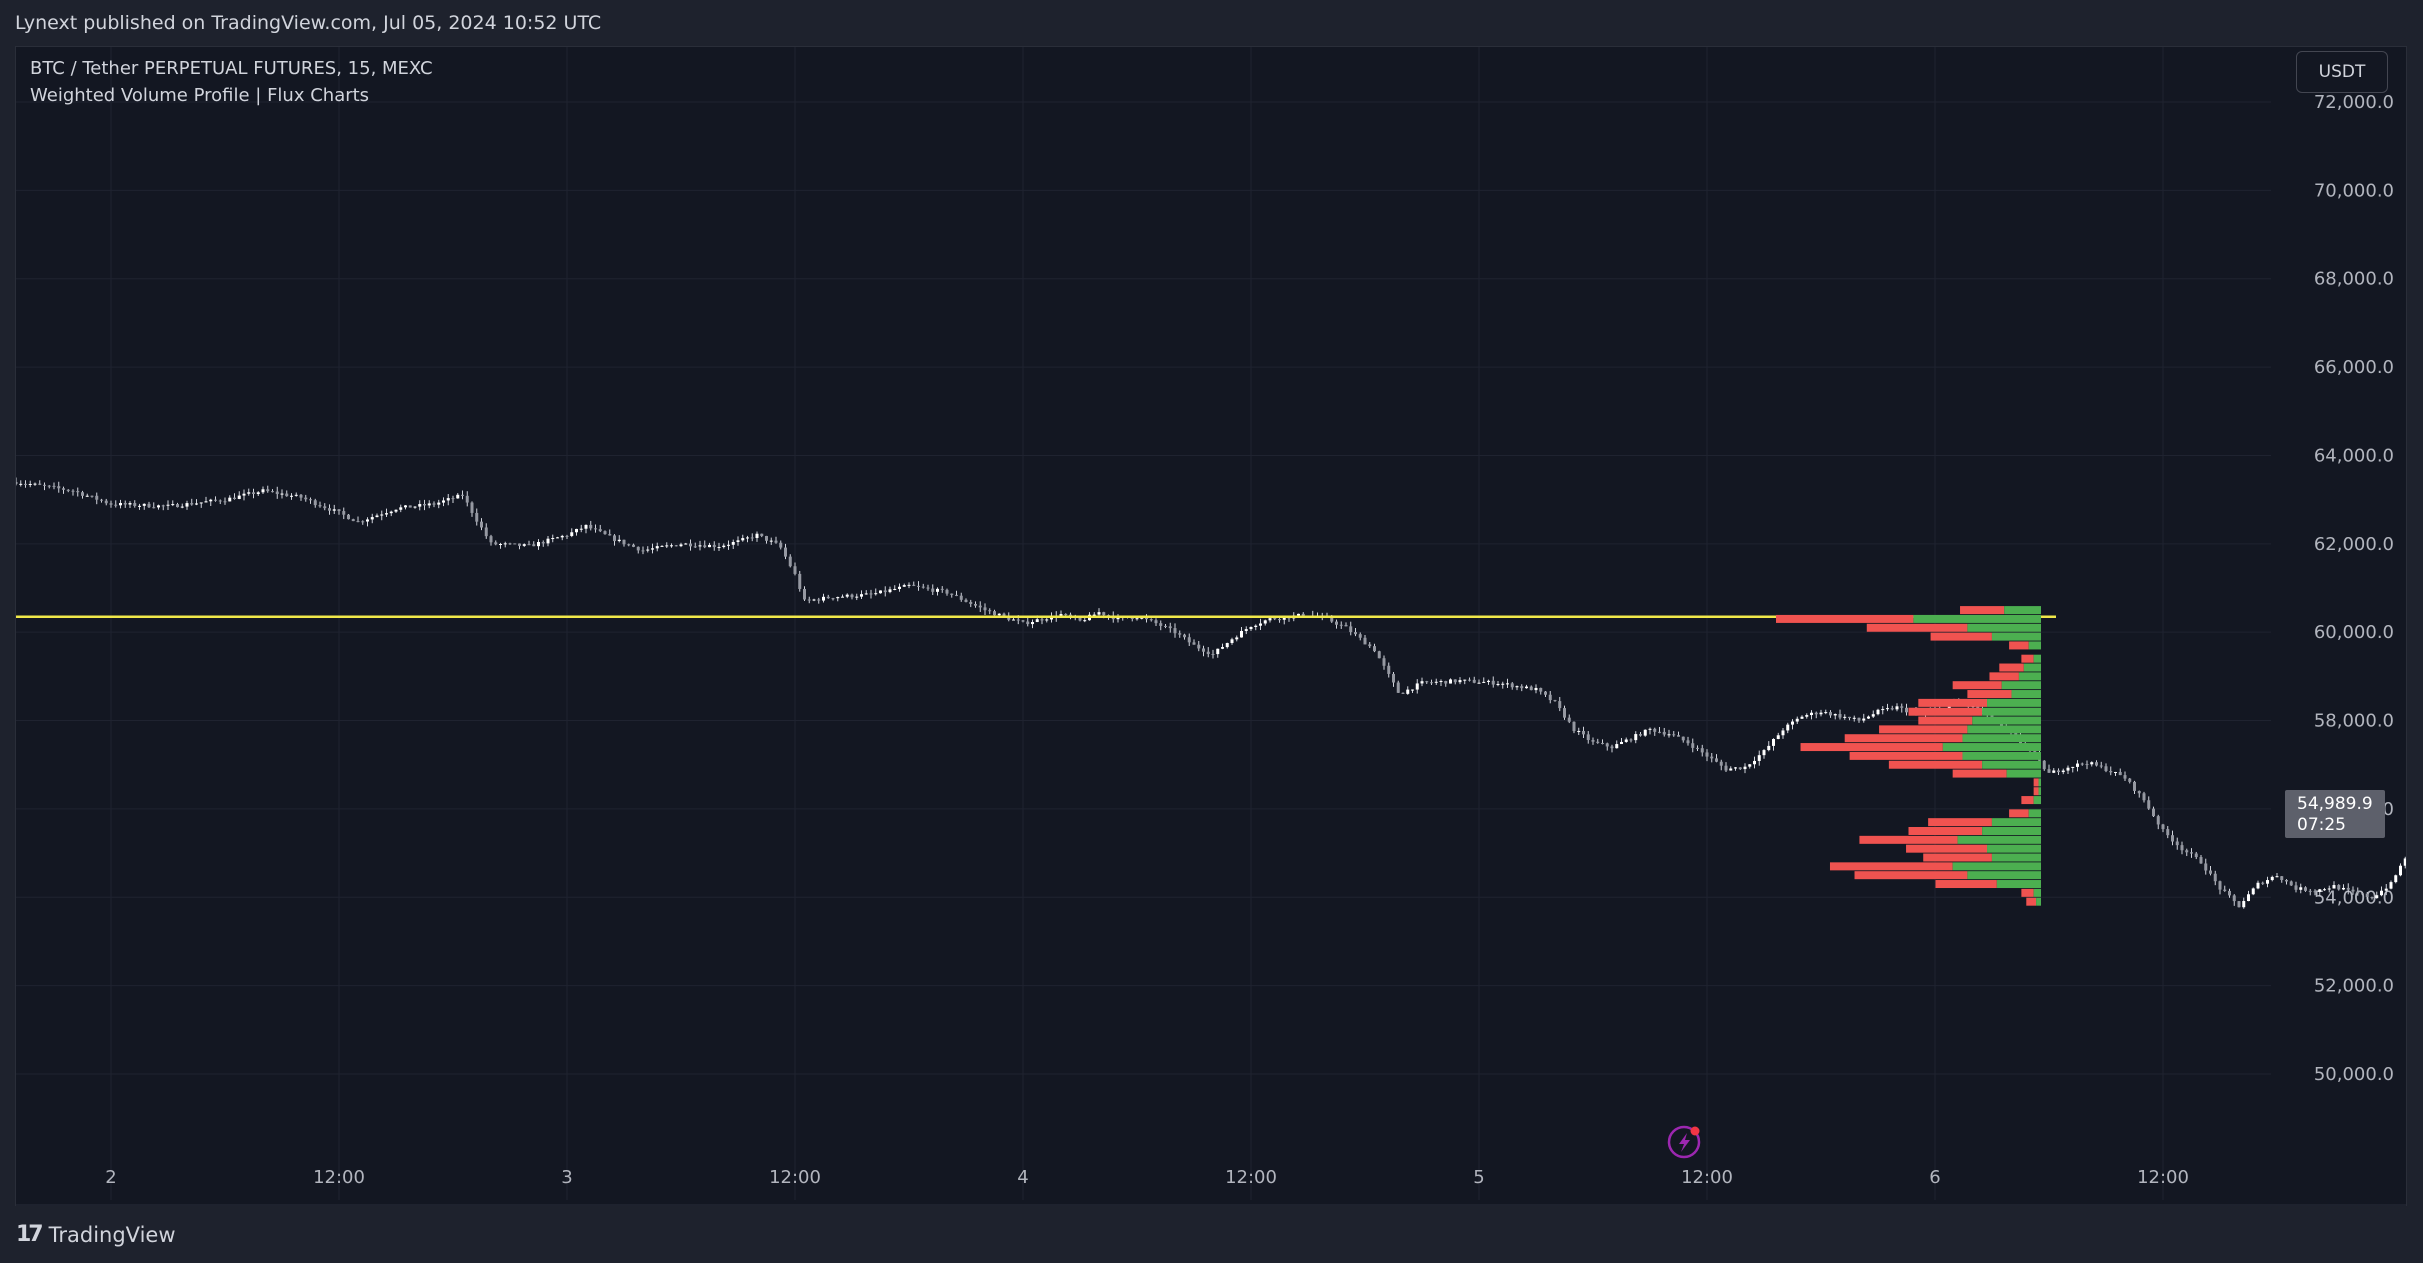 The height and width of the screenshot is (1263, 2423). Describe the element at coordinates (2342, 72) in the screenshot. I see `currency-button: USDT` at that location.